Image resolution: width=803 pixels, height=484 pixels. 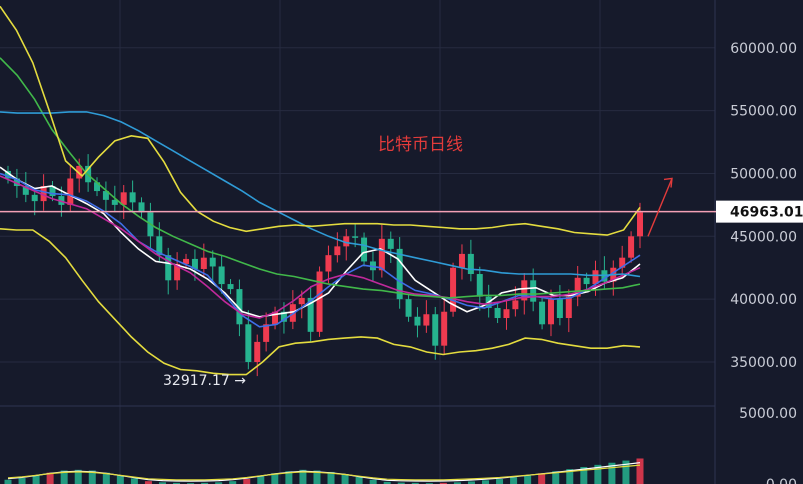 What do you see at coordinates (763, 363) in the screenshot?
I see `price-tick-label: 35000.00` at bounding box center [763, 363].